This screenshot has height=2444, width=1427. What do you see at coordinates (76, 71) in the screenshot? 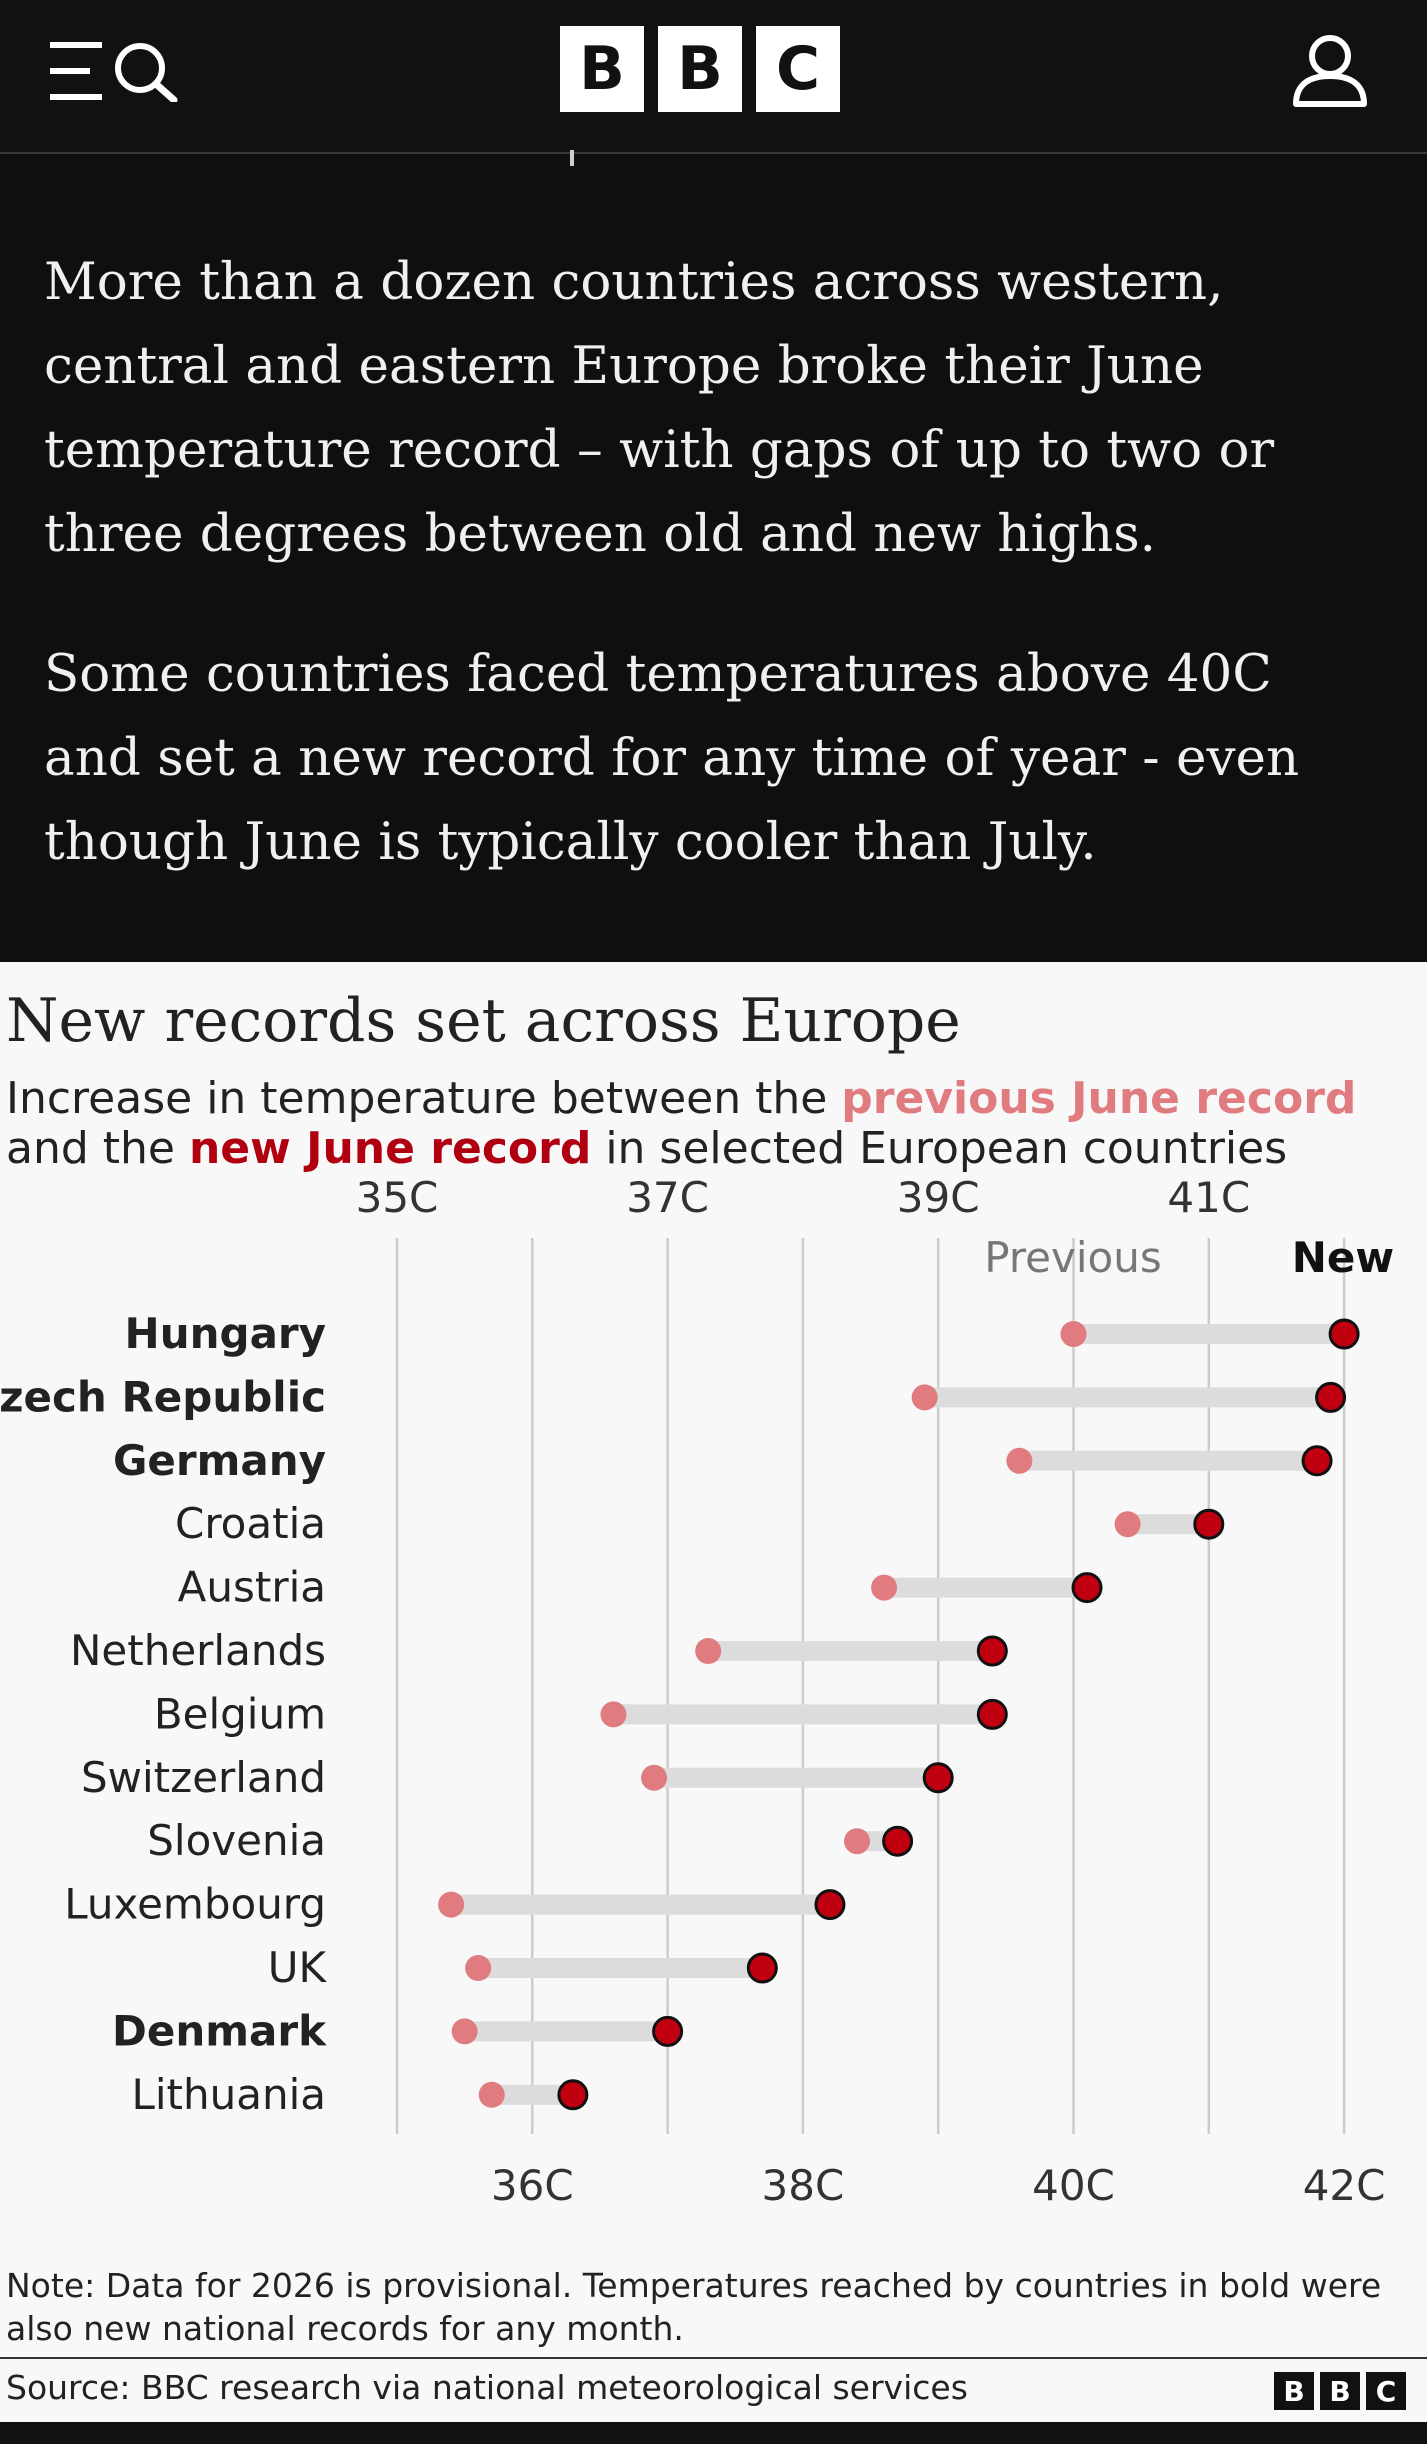
I see `menu-icon` at bounding box center [76, 71].